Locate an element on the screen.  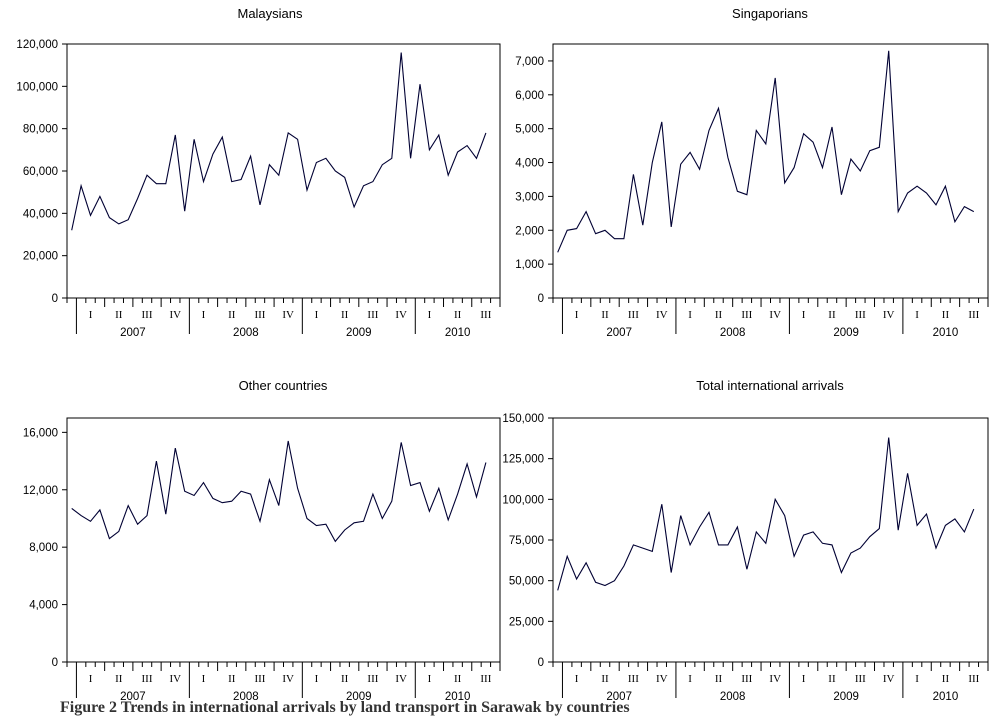
x-year-label: 2008 is located at coordinates (246, 333).